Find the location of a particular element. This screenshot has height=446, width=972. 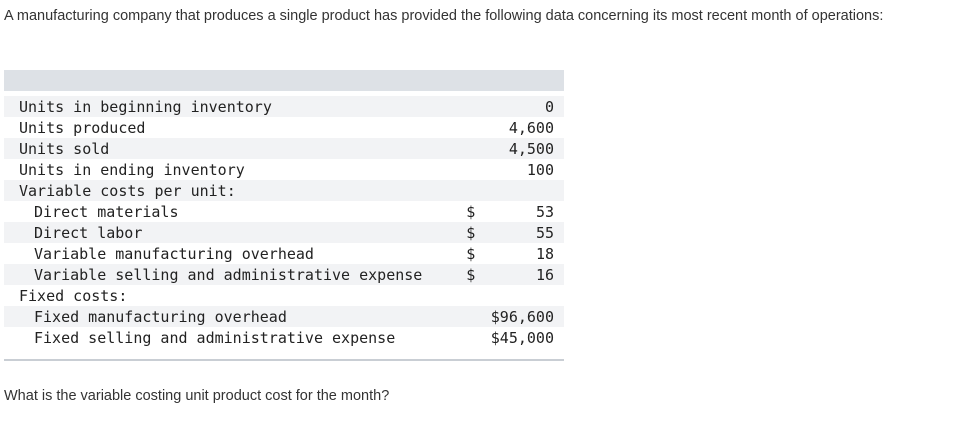

row-label: Variable costs per unit: is located at coordinates (227, 190).